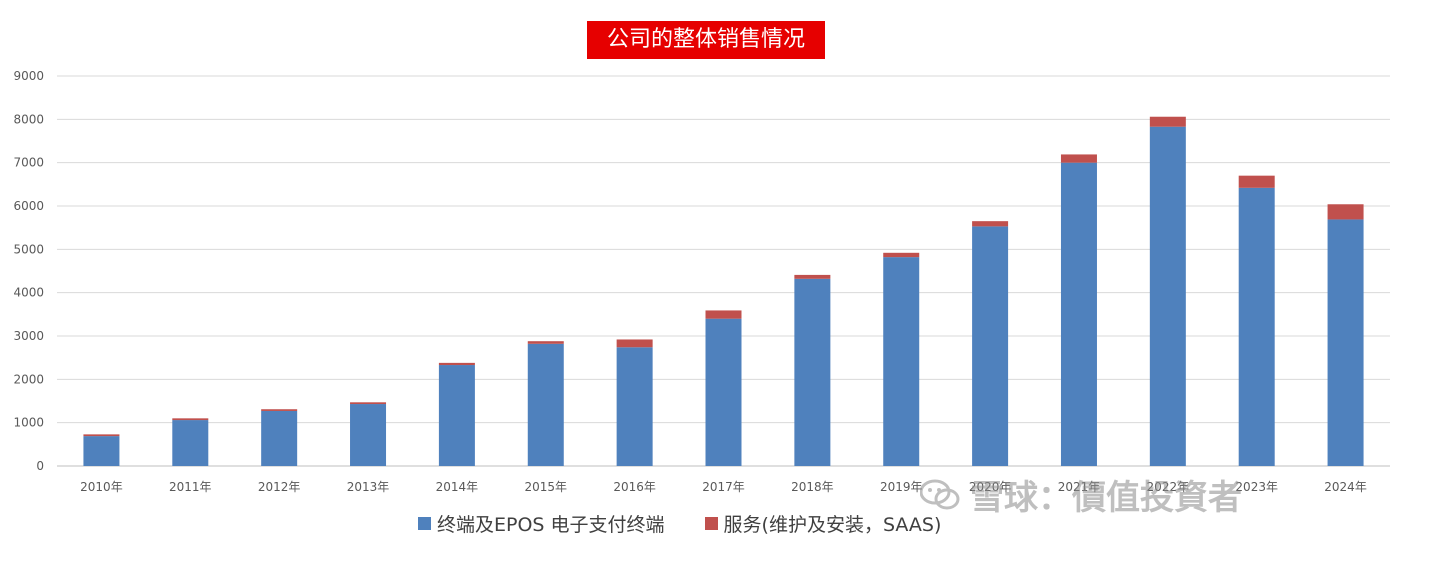 Image resolution: width=1446 pixels, height=565 pixels. Describe the element at coordinates (28, 379) in the screenshot. I see `y-tick-label: 2000` at that location.